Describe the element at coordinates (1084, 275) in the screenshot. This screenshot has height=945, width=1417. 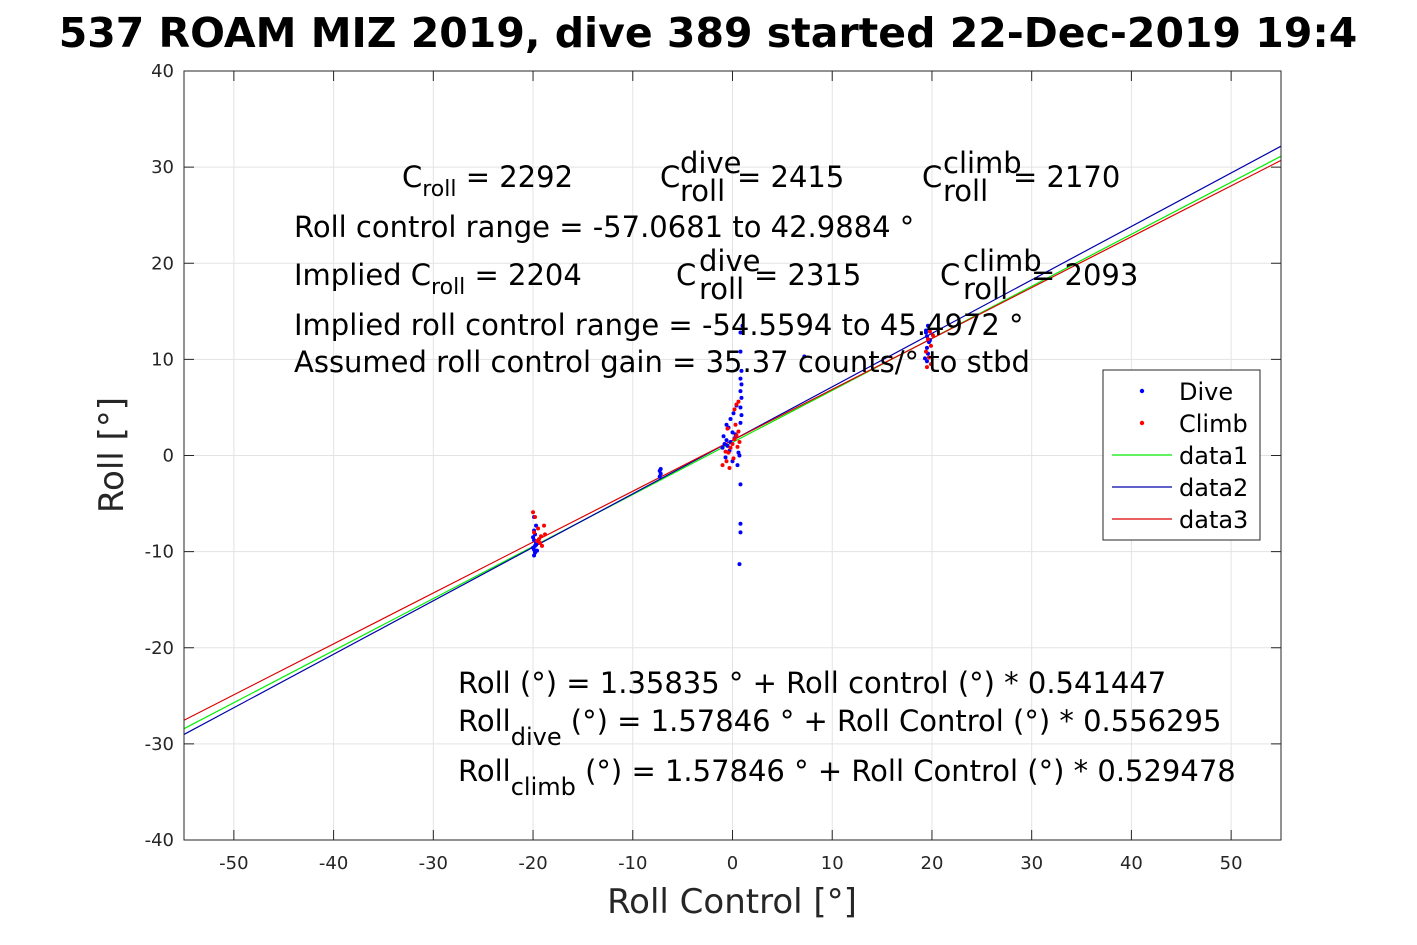
I see `implied-c-roll-climb-value: = 2093` at that location.